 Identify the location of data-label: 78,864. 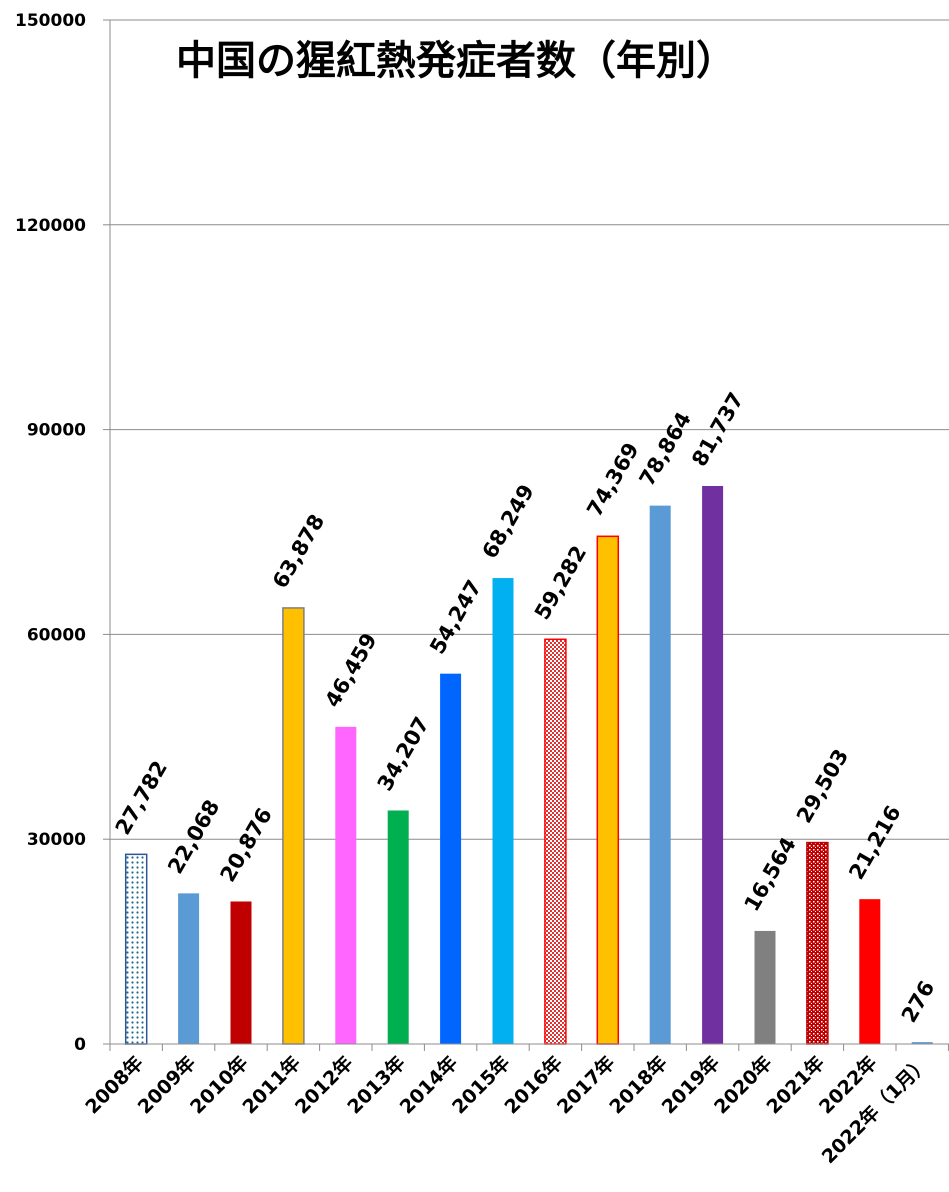
(665, 449).